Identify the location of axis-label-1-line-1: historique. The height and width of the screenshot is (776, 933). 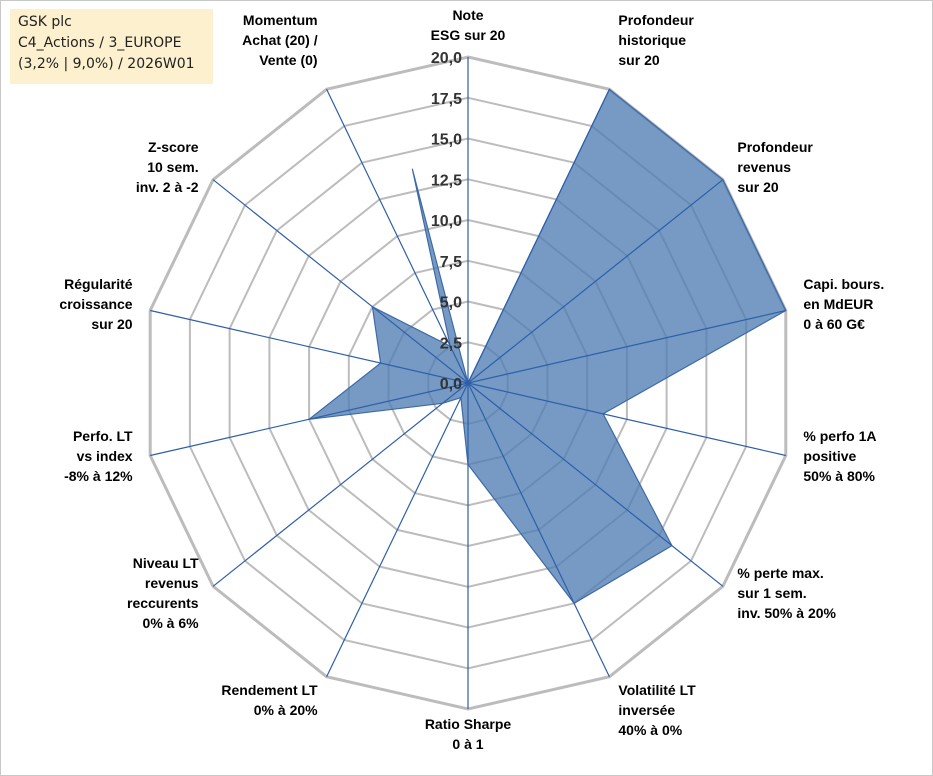
(652, 40).